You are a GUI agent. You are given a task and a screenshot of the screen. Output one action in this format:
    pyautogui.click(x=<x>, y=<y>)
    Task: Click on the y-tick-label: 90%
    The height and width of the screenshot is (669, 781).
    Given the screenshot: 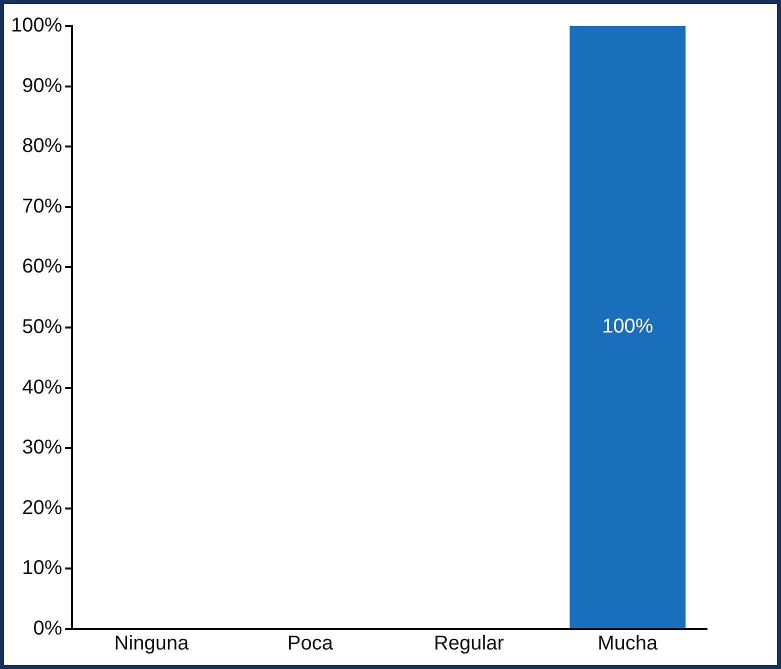 What is the action you would take?
    pyautogui.click(x=42, y=85)
    